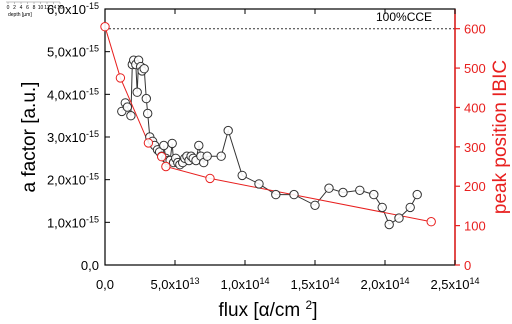 The height and width of the screenshot is (324, 512). Describe the element at coordinates (475, 68) in the screenshot. I see `y-right-tick-label: 500` at that location.